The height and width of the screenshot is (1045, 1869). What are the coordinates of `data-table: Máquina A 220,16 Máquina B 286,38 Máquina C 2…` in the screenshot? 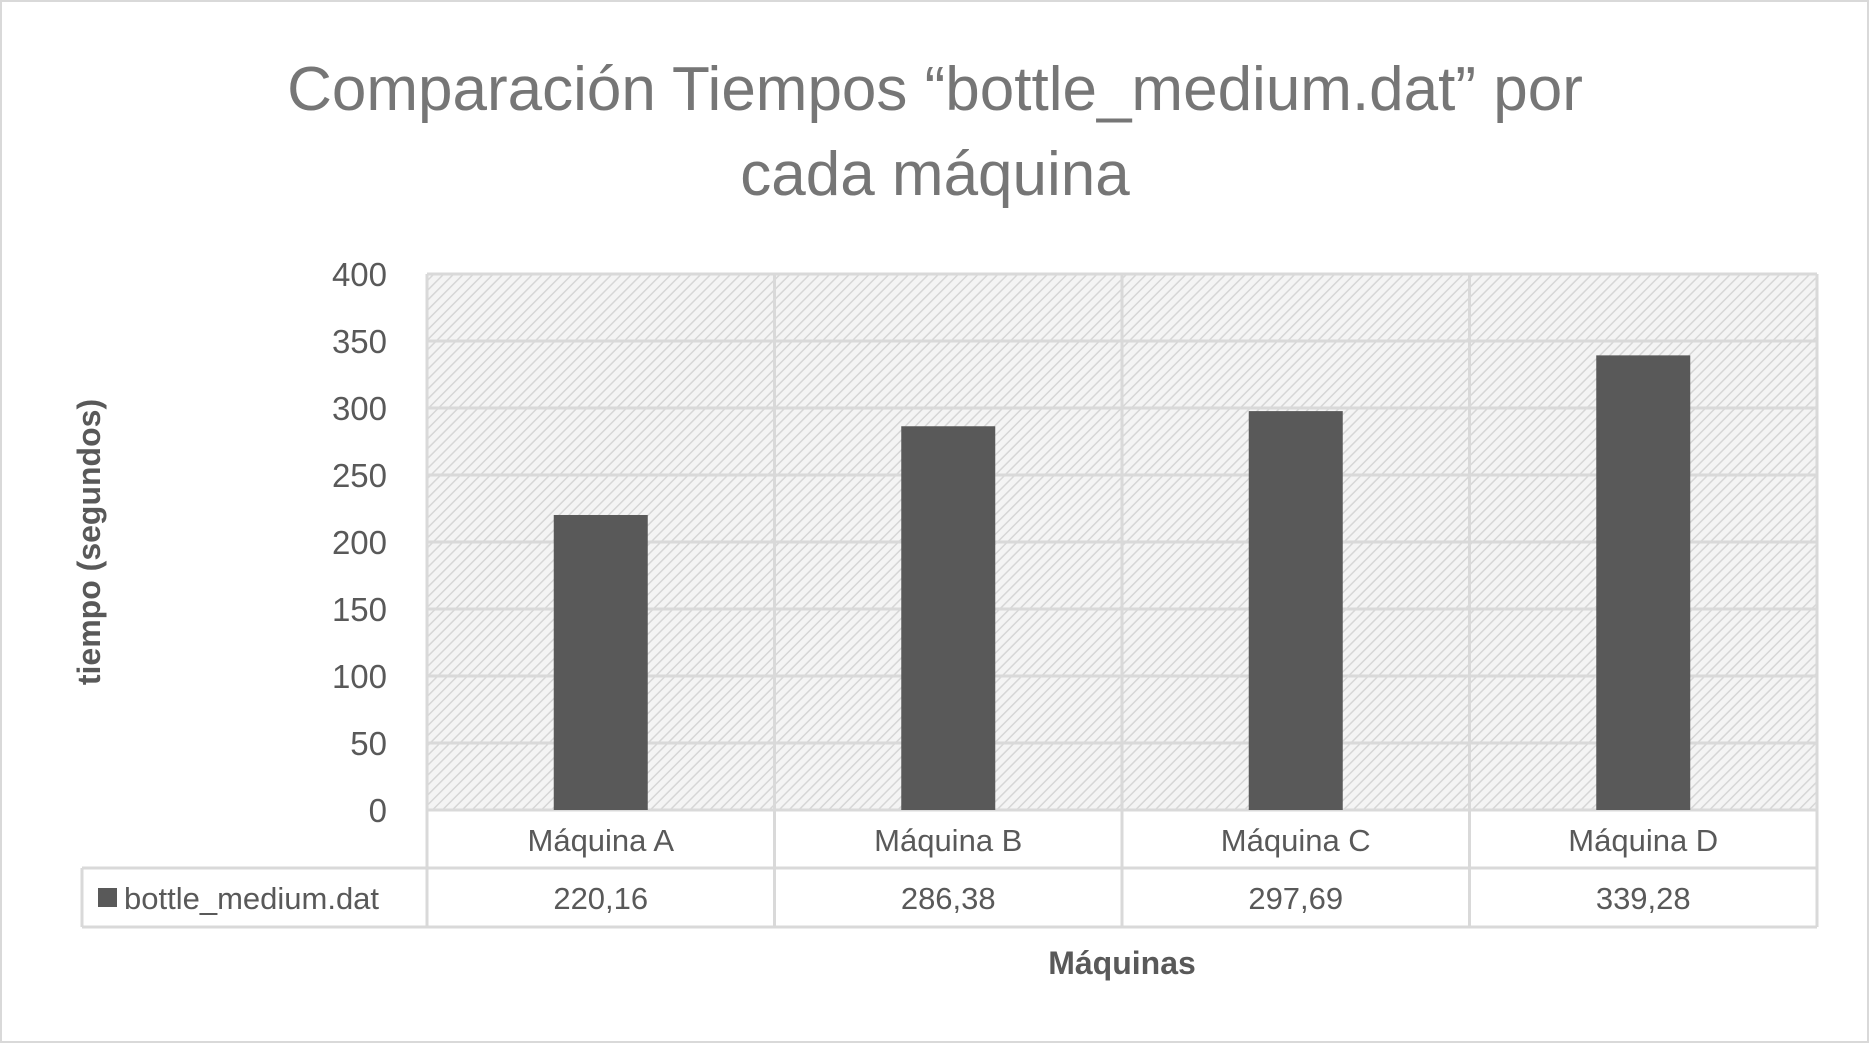 It's located at (948, 876).